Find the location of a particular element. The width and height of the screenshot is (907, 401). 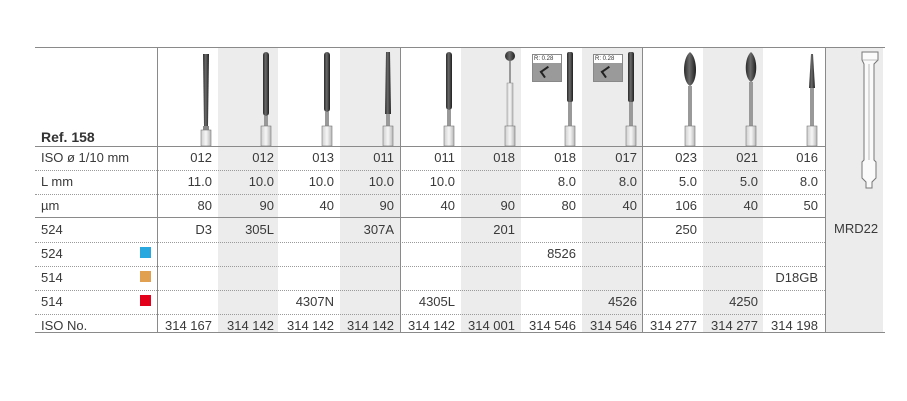

row-label-um: µm is located at coordinates (50, 205).